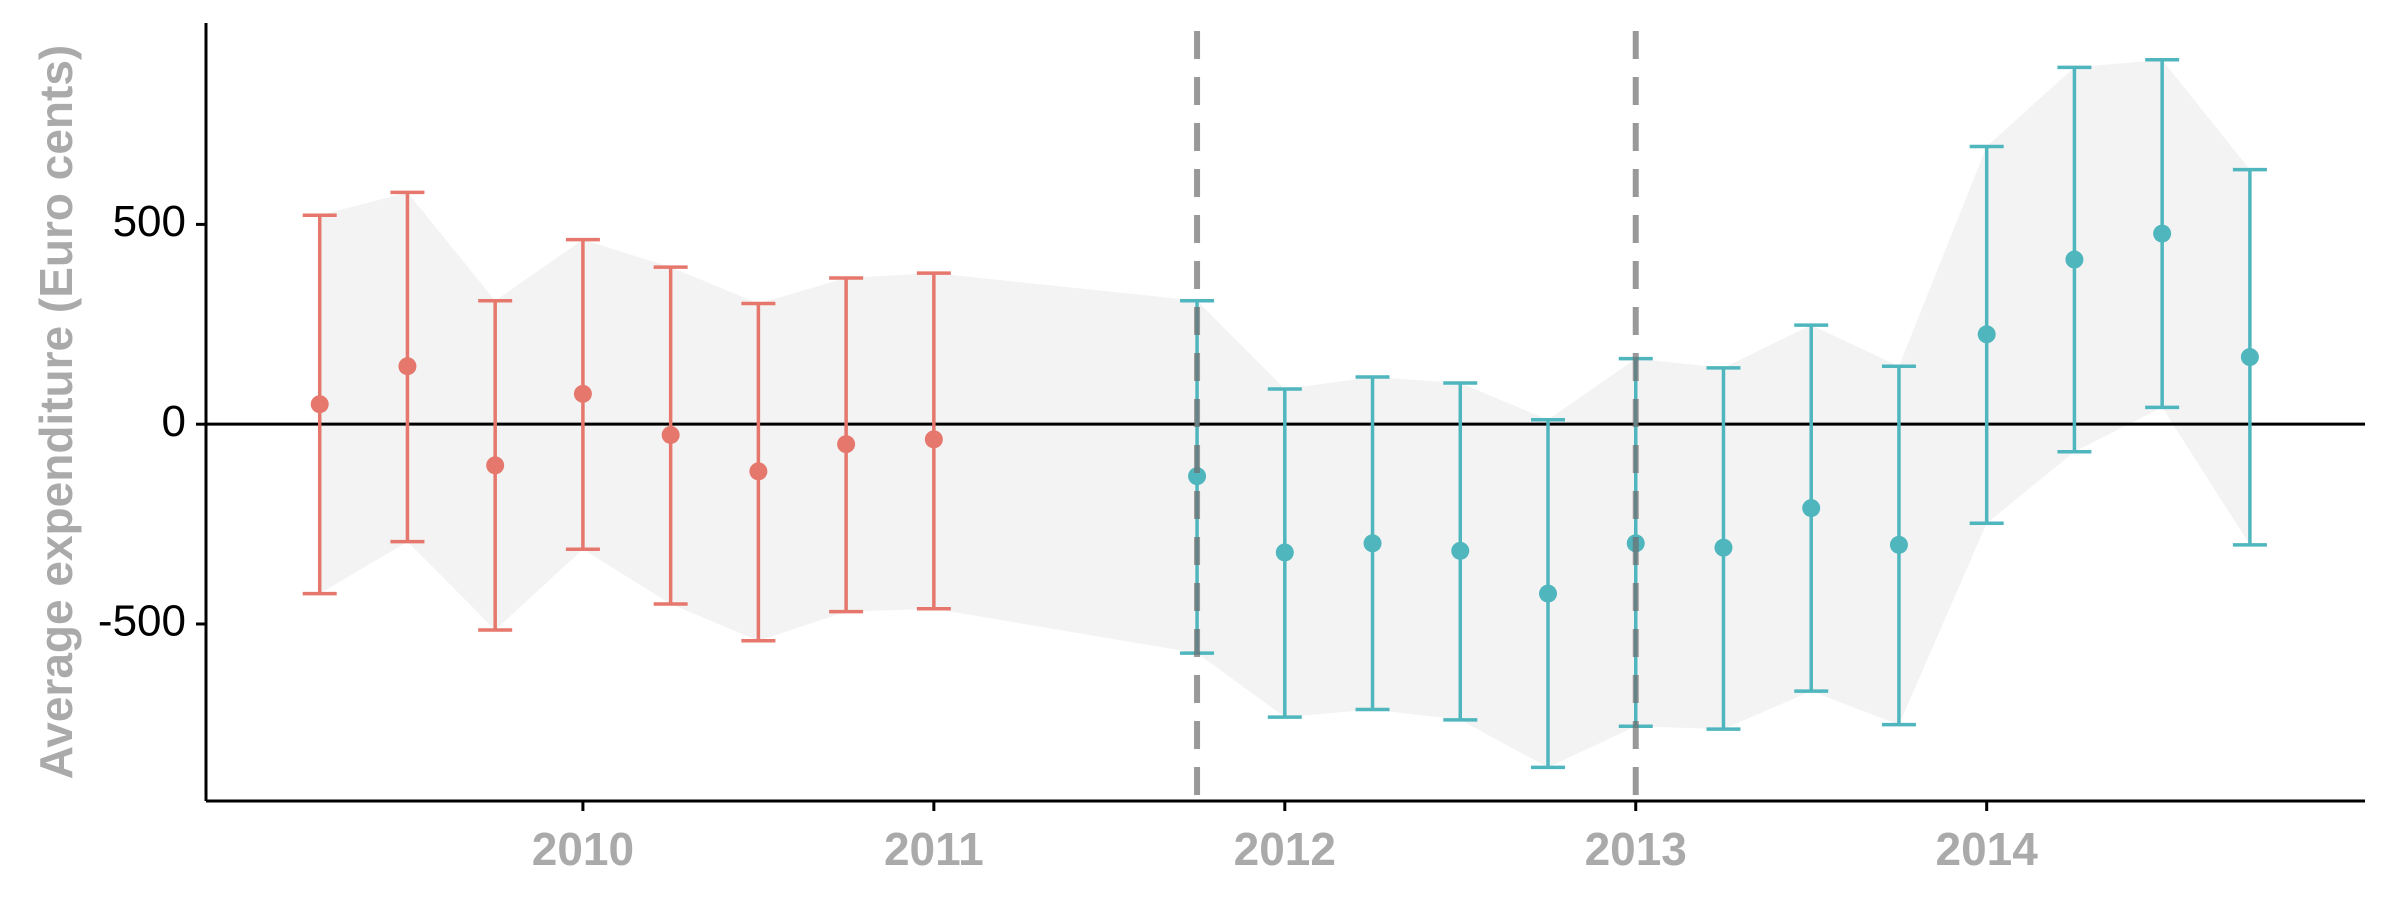 Image resolution: width=2392 pixels, height=897 pixels. I want to click on x-tick-label: 2013, so click(1636, 849).